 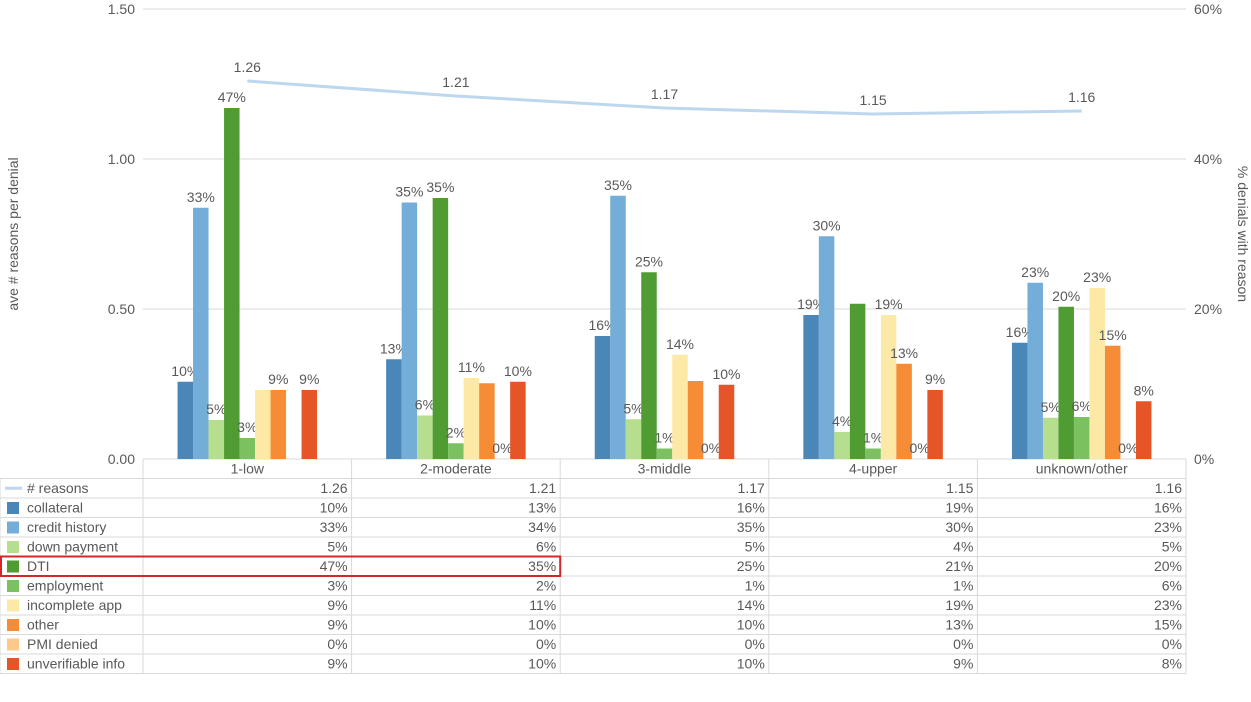 What do you see at coordinates (827, 225) in the screenshot?
I see `bar-data-label: 30%` at bounding box center [827, 225].